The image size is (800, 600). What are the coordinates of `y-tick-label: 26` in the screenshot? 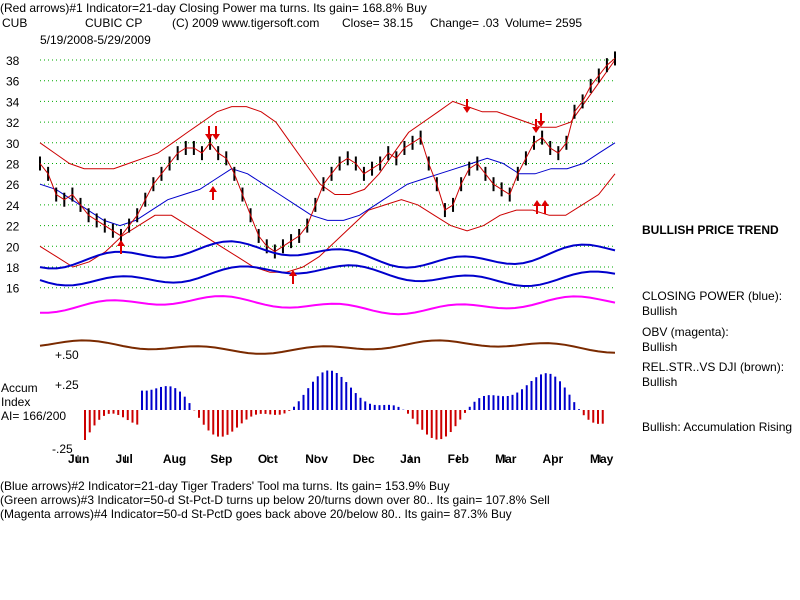 It's located at (13, 185).